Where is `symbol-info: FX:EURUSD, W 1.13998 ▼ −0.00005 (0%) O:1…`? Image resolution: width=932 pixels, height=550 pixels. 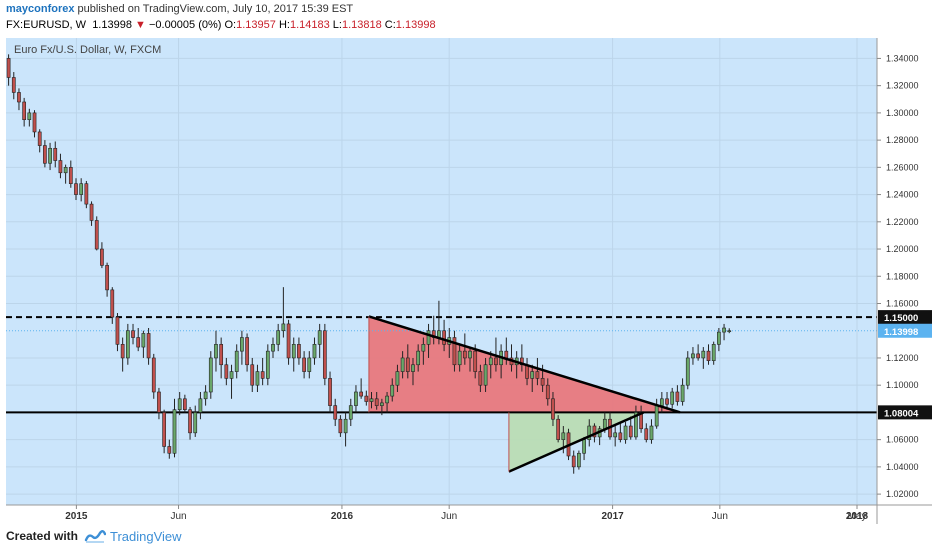
symbol-info: FX:EURUSD, W 1.13998 ▼ −0.00005 (0%) O:1… is located at coordinates (221, 25).